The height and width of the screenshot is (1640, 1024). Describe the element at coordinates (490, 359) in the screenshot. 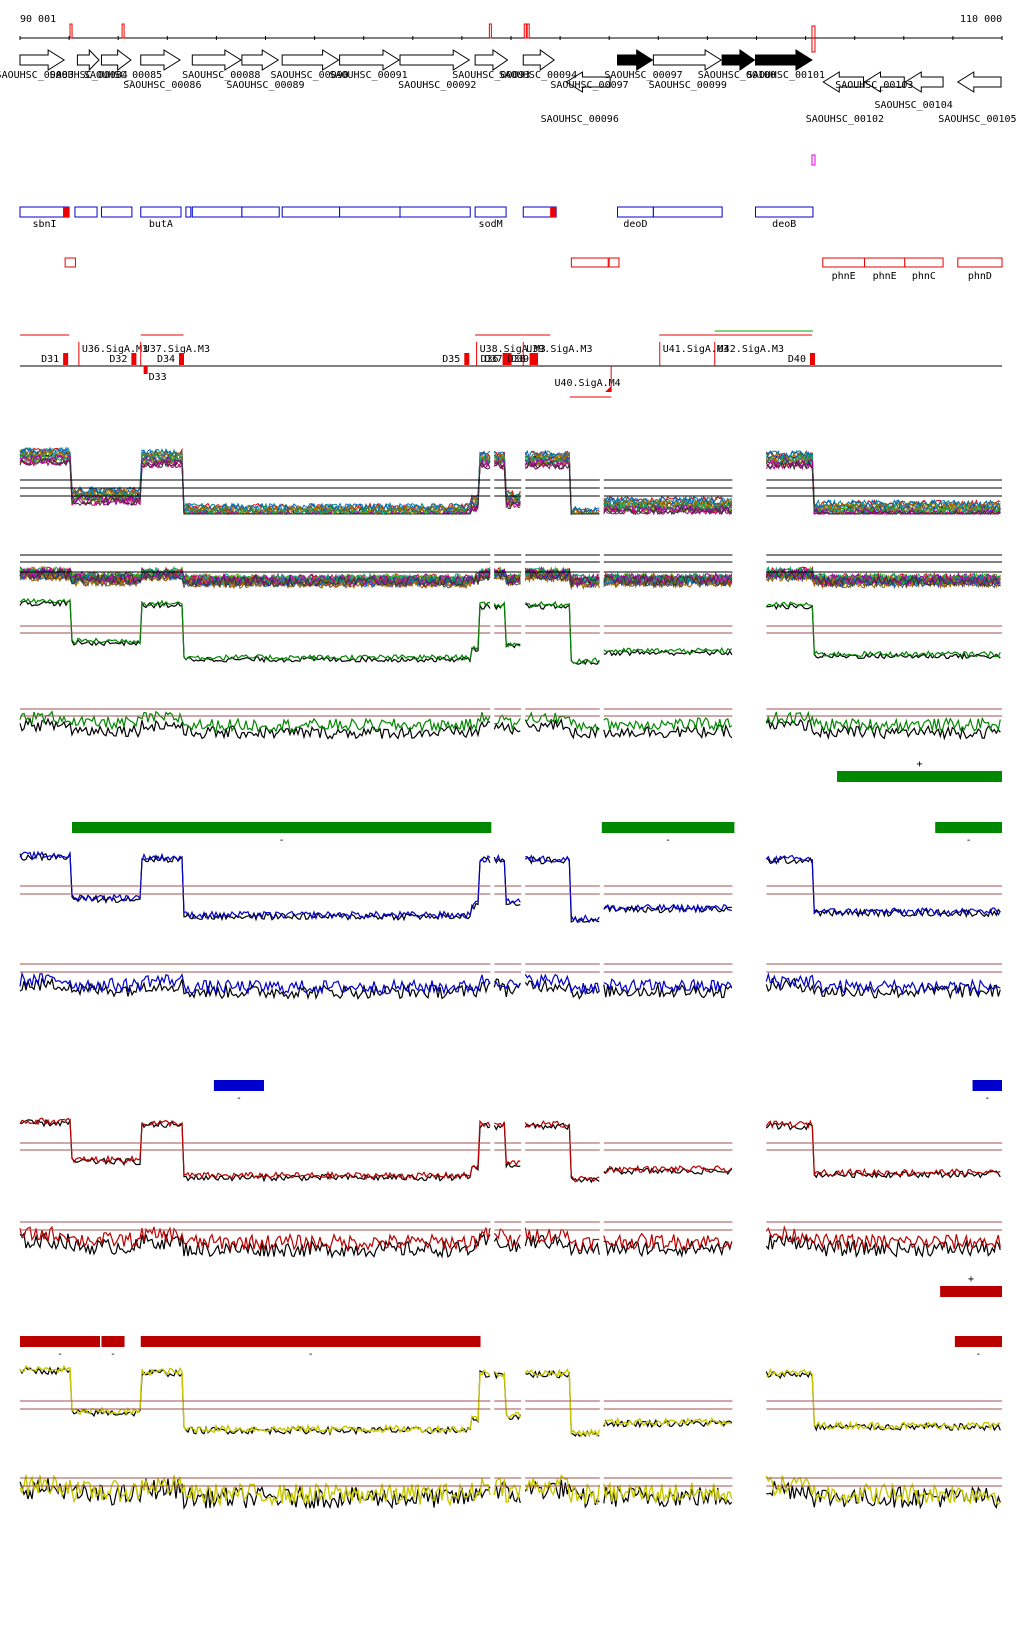

I see `promoter-label: D36` at that location.